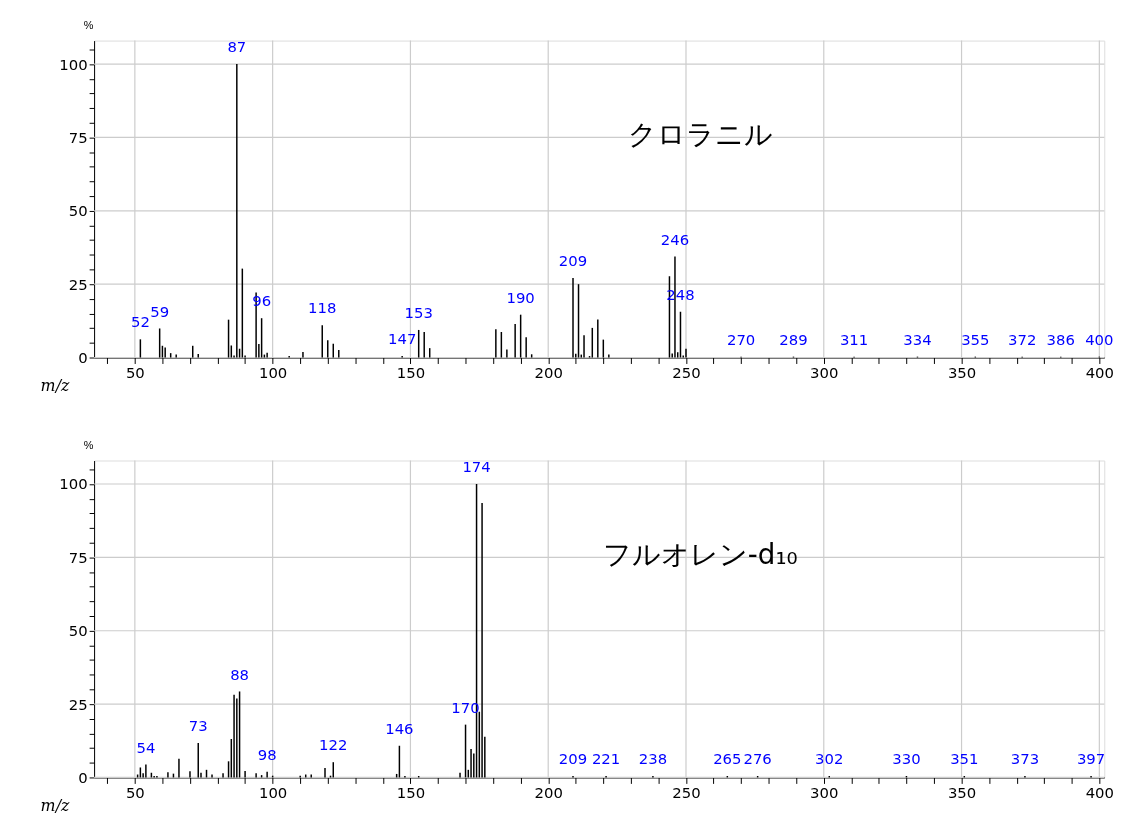 Image resolution: width=1134 pixels, height=835 pixels. I want to click on text: クロラニル, so click(700, 134).